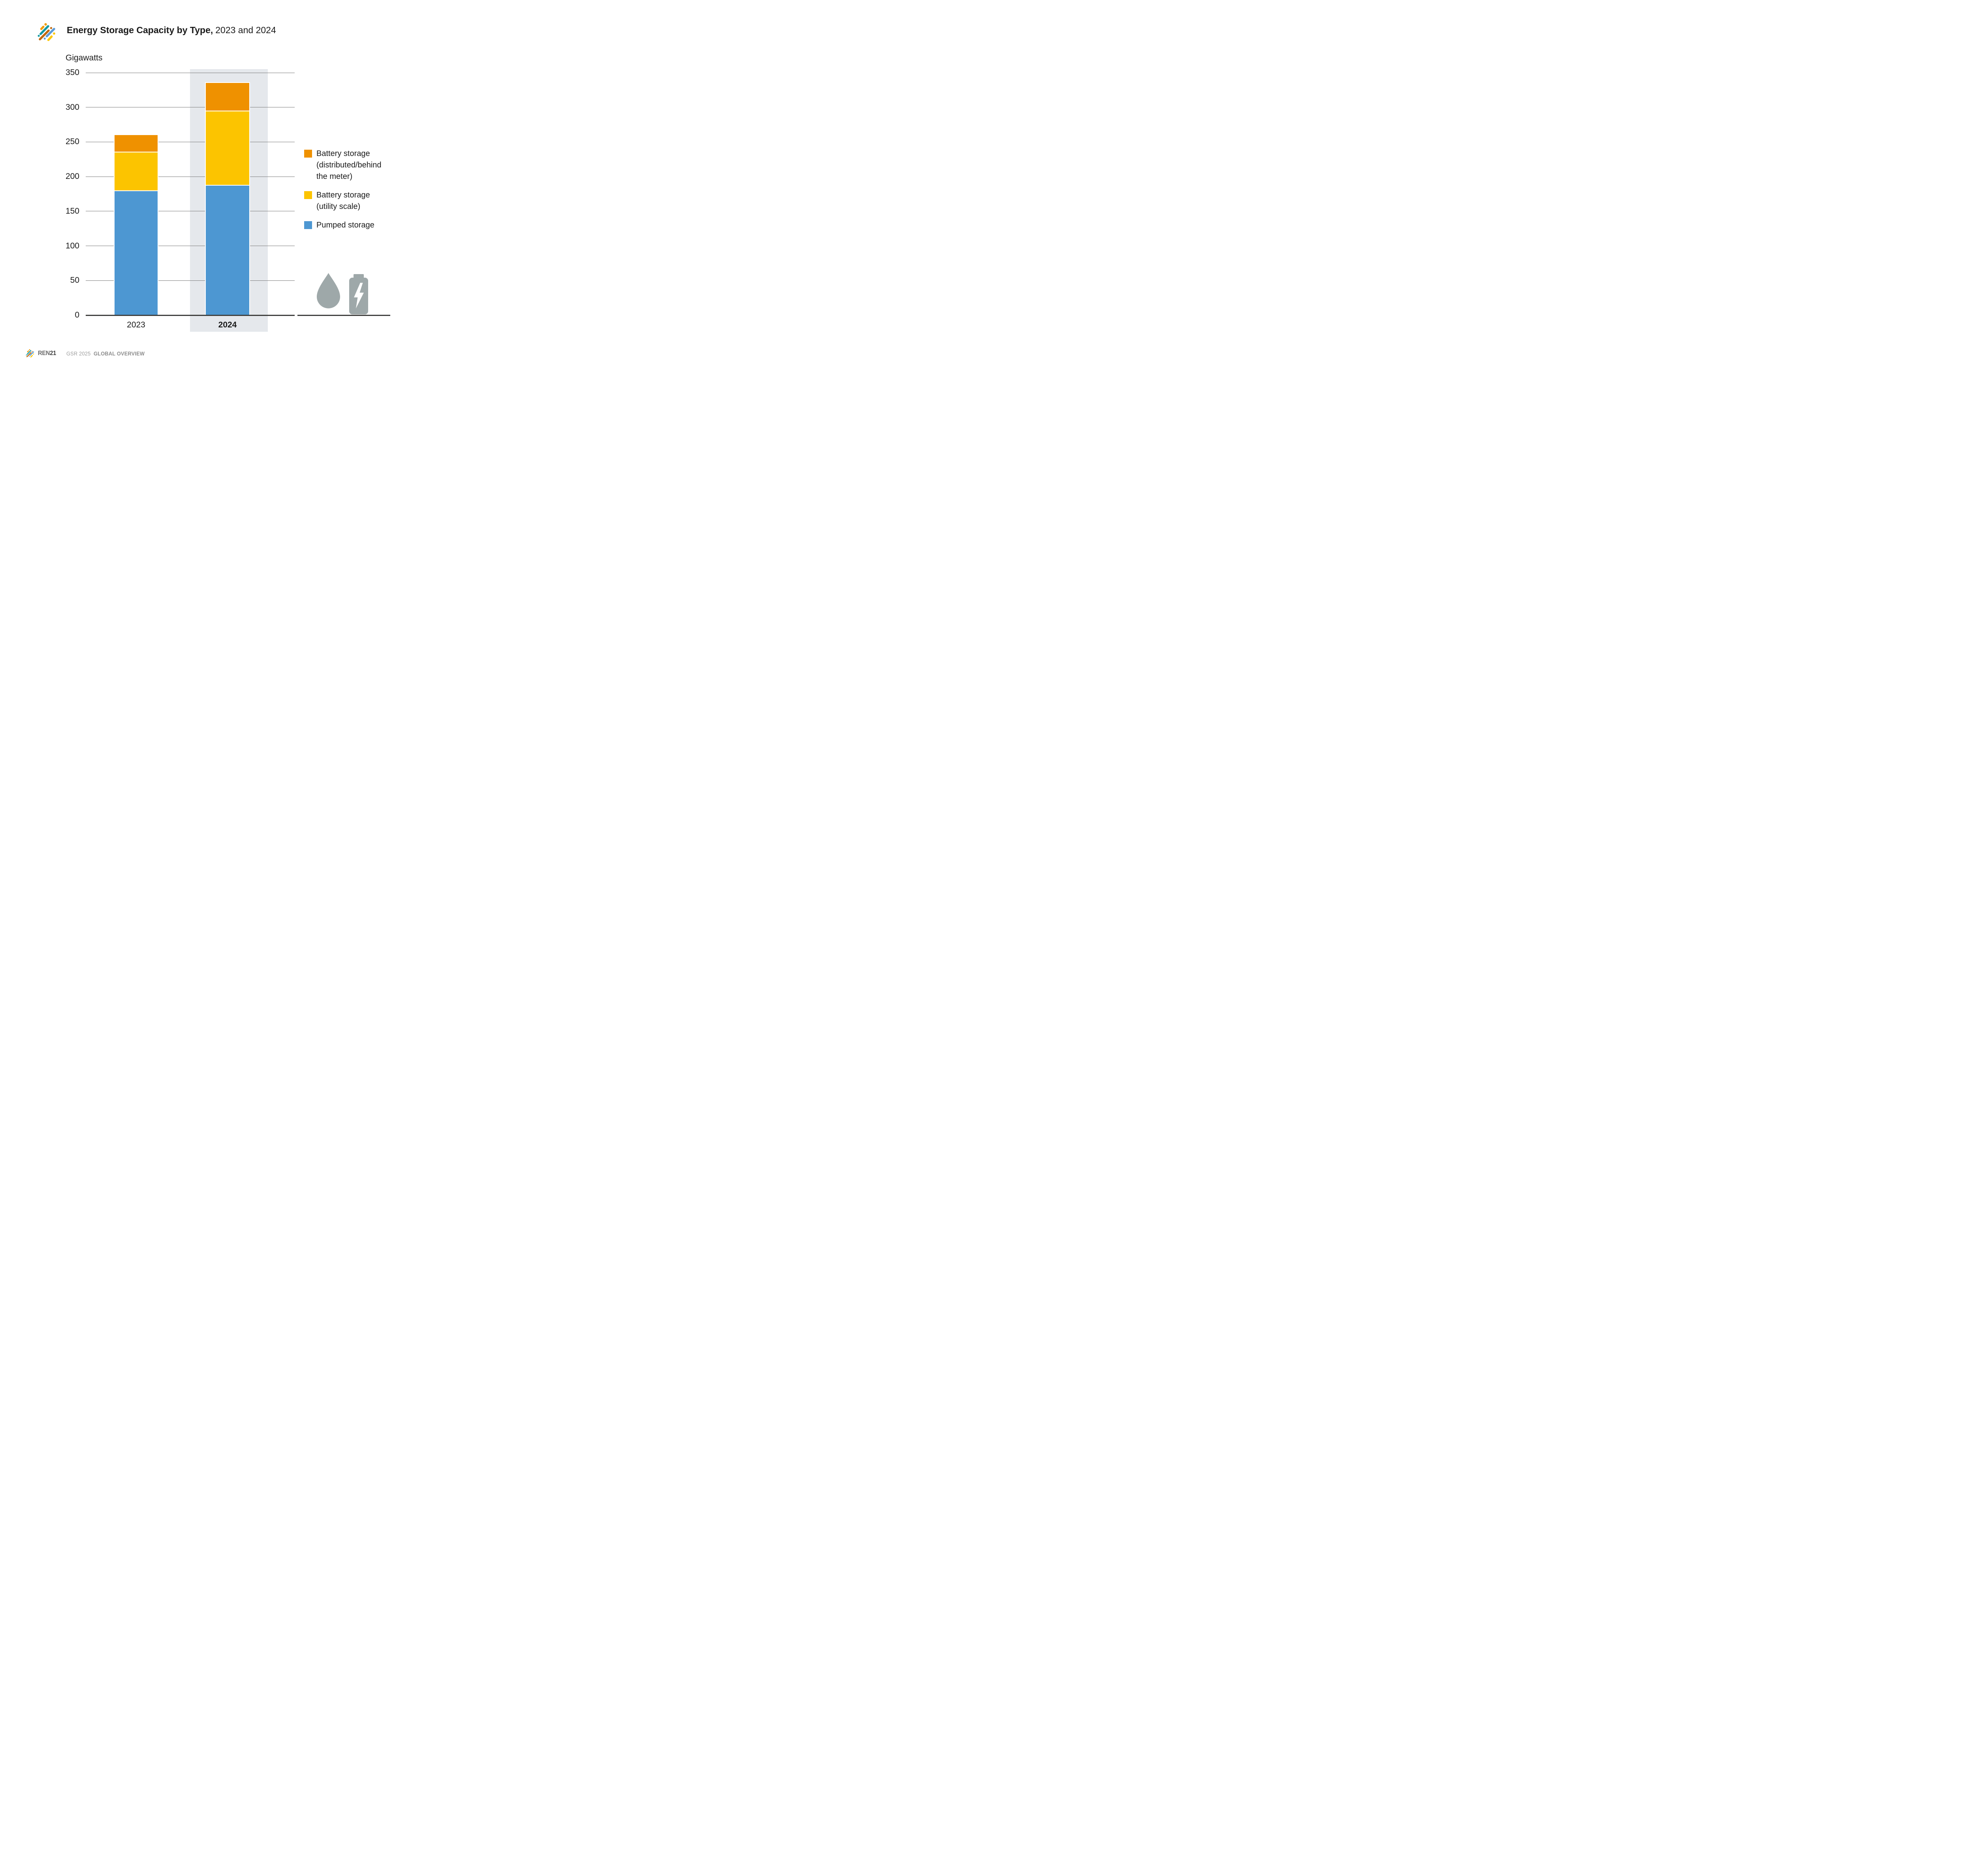  What do you see at coordinates (72, 245) in the screenshot?
I see `y-tick-label-100: 100` at bounding box center [72, 245].